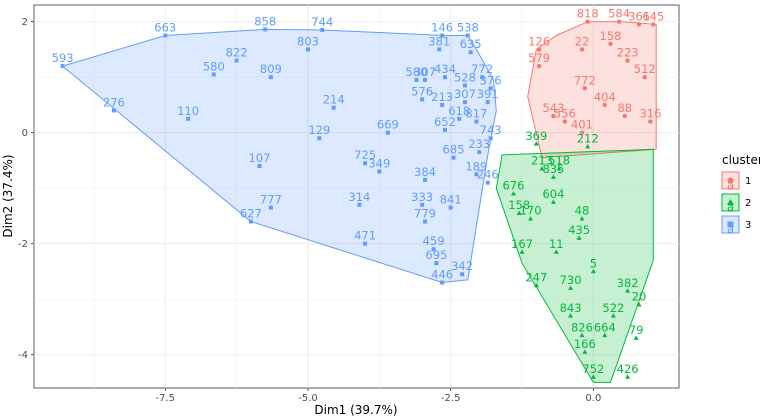 Image resolution: width=760 pixels, height=420 pixels. I want to click on x-tick-label: 0.0, so click(593, 398).